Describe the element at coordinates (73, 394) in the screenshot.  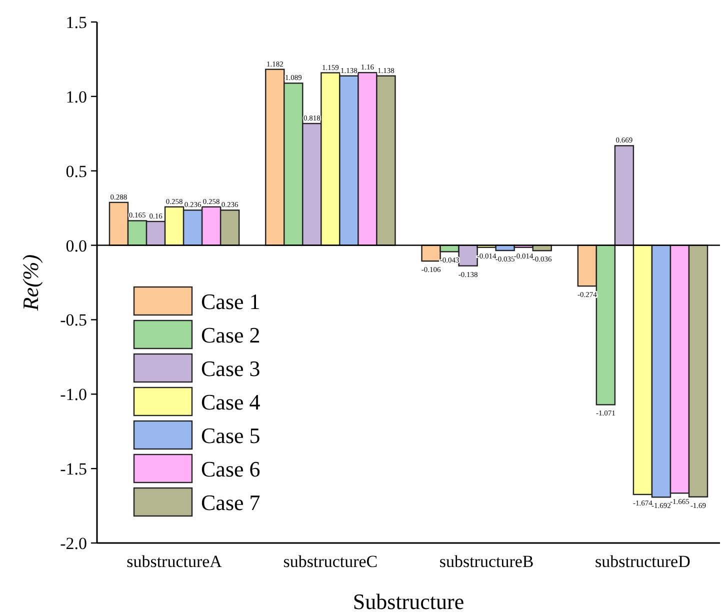
I see `y-tick-label: -1.0` at that location.